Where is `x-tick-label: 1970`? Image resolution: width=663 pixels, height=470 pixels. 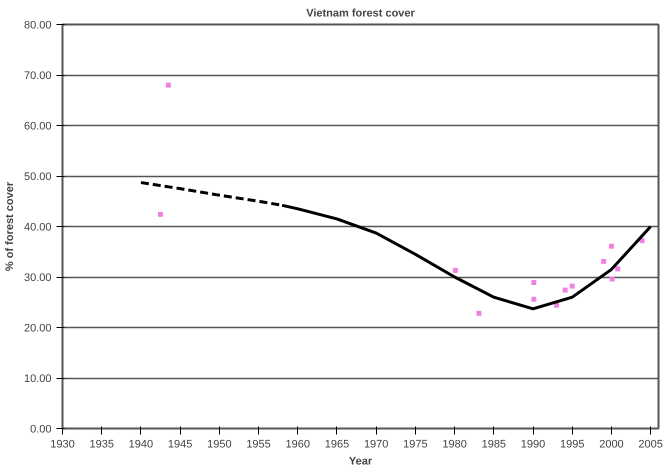
x-tick-label: 1970 is located at coordinates (376, 444).